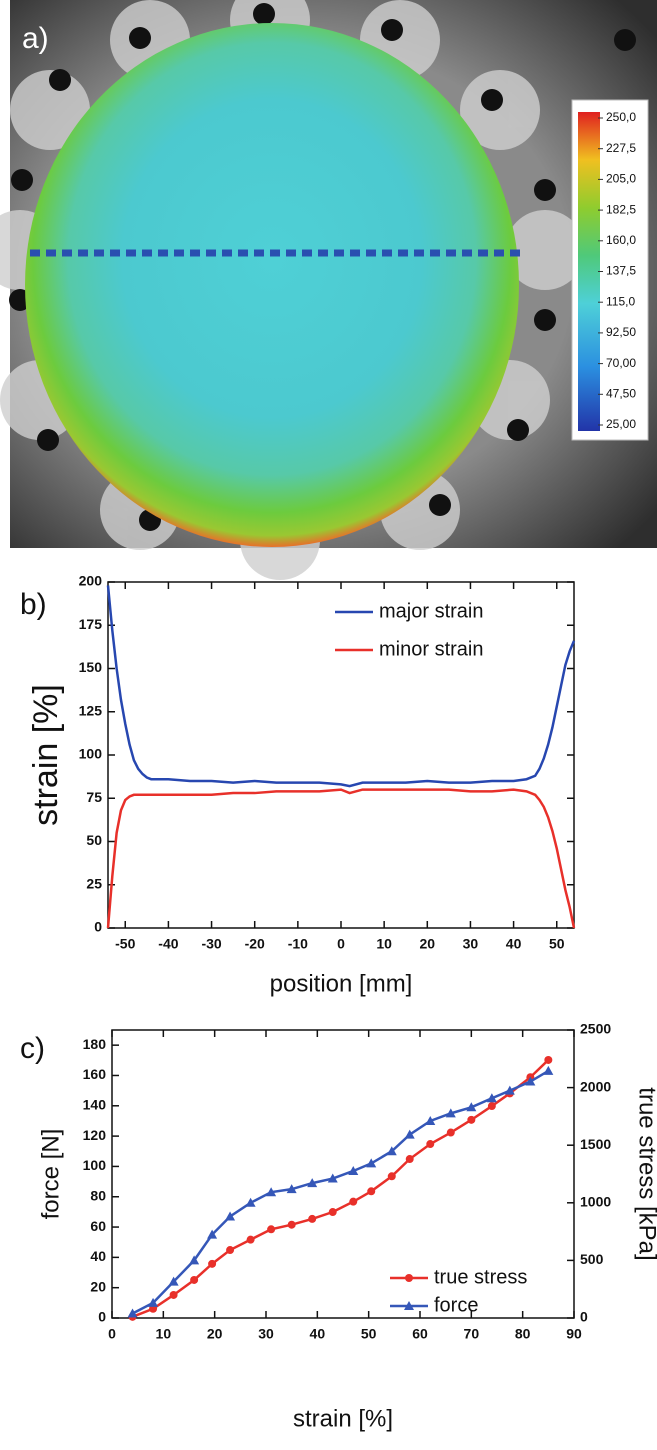 This screenshot has width=657, height=1450. What do you see at coordinates (621, 240) in the screenshot?
I see `colorbar-label: 160,0` at bounding box center [621, 240].